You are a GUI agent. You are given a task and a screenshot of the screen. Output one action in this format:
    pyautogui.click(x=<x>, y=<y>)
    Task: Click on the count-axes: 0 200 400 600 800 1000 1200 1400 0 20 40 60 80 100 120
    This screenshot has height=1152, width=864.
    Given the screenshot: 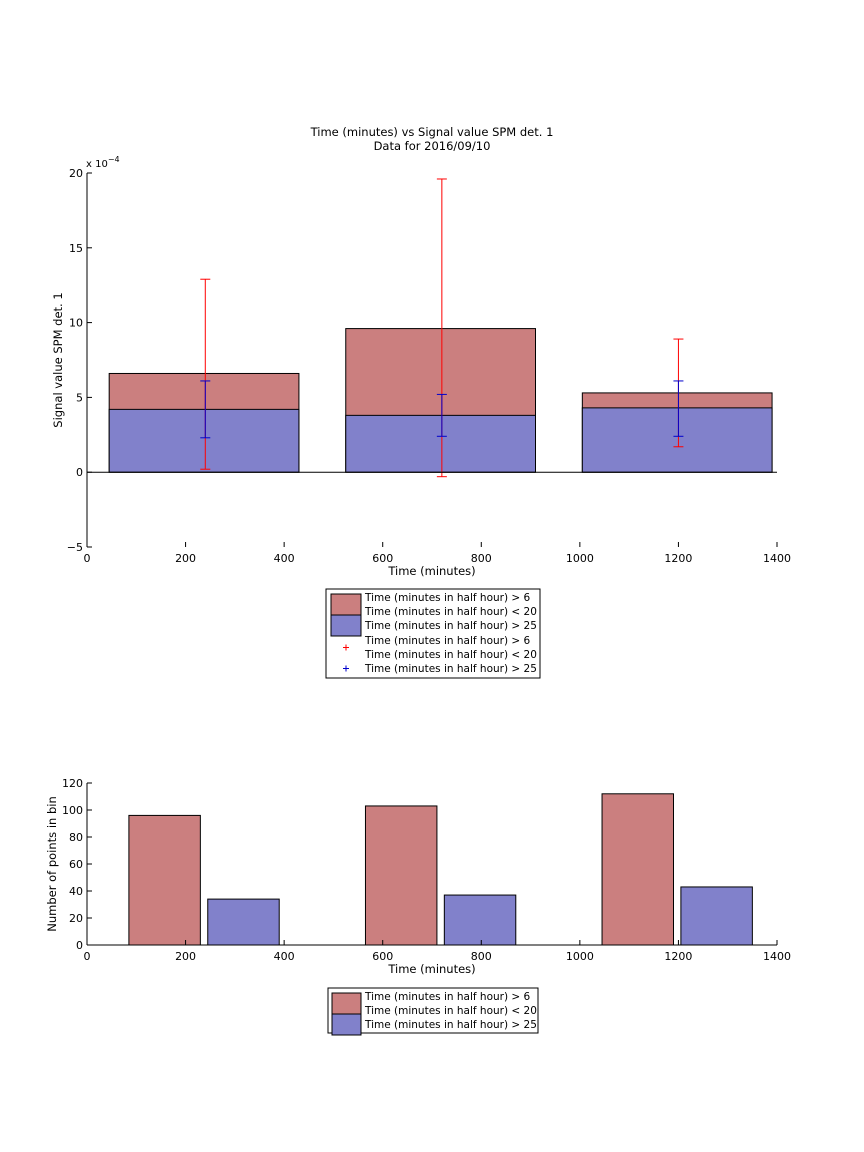 What is the action you would take?
    pyautogui.click(x=426, y=870)
    